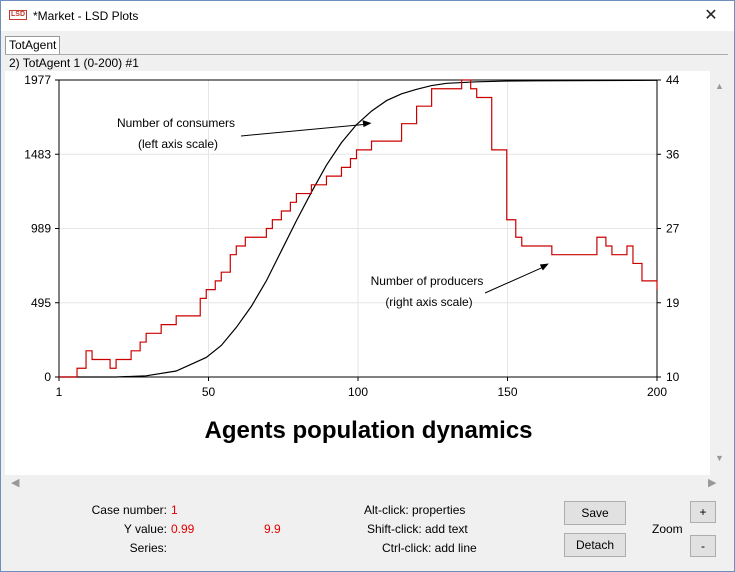 This screenshot has height=572, width=735. I want to click on annotation-producers-line1: Number of producers, so click(427, 281).